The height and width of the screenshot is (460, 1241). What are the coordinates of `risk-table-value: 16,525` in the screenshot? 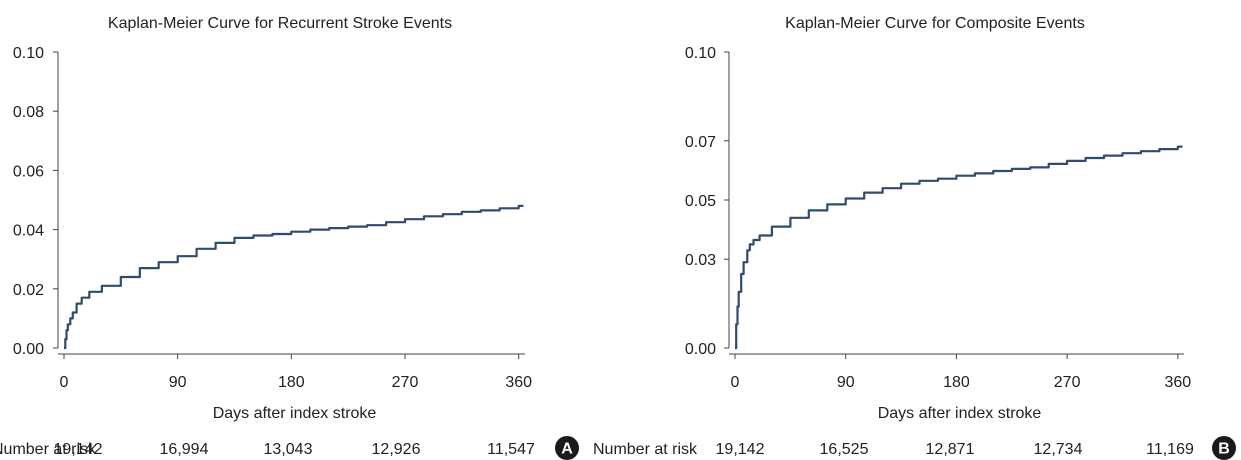 It's located at (844, 449).